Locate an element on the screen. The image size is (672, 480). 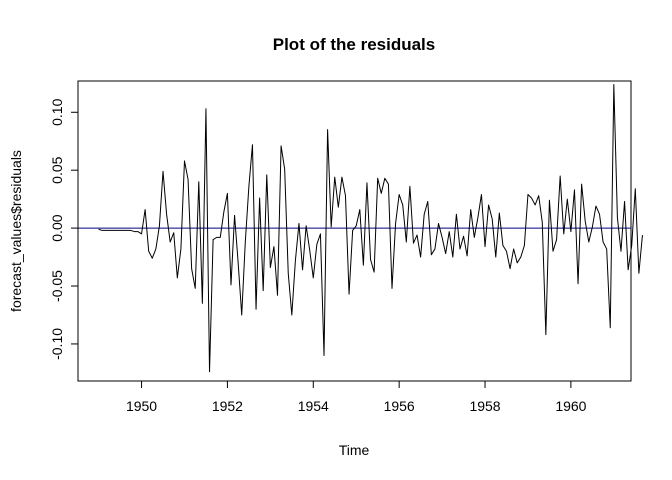
x-axis: 1950 1952 1954 1956 1958 1960 is located at coordinates (356, 397).